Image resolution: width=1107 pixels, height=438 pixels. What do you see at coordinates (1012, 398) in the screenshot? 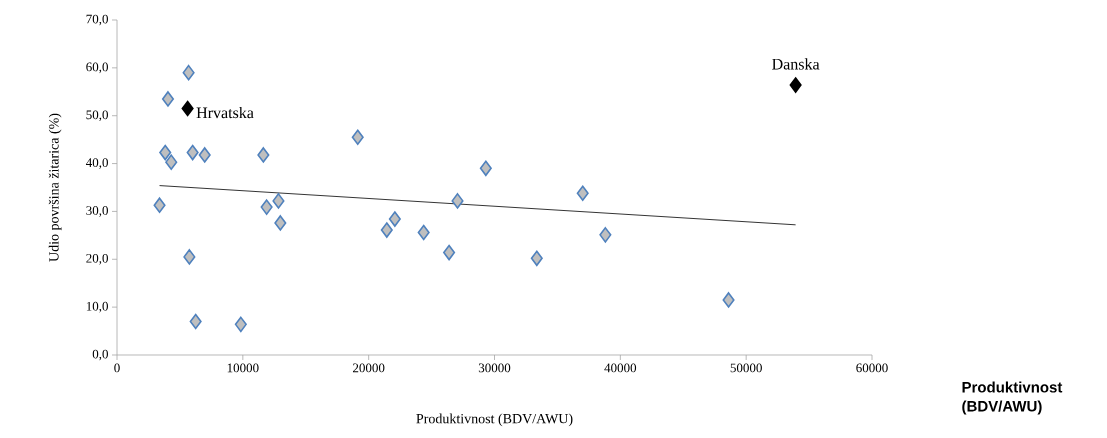
I see `text: Produktivnost (BDV/AWU)` at bounding box center [1012, 398].